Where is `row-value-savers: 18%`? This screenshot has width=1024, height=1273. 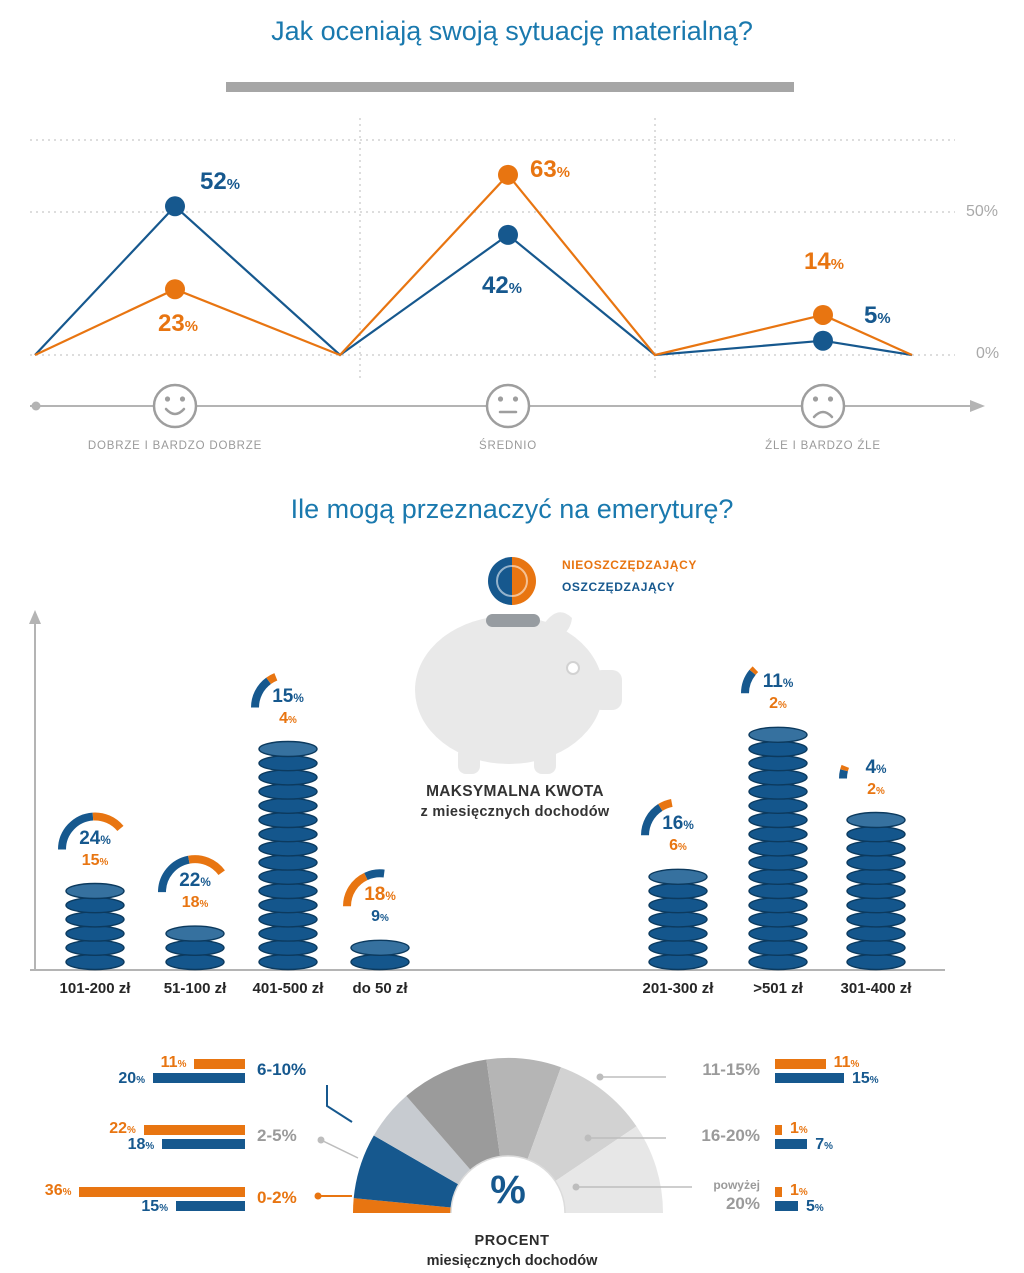 row-value-savers: 18% is located at coordinates (141, 1144).